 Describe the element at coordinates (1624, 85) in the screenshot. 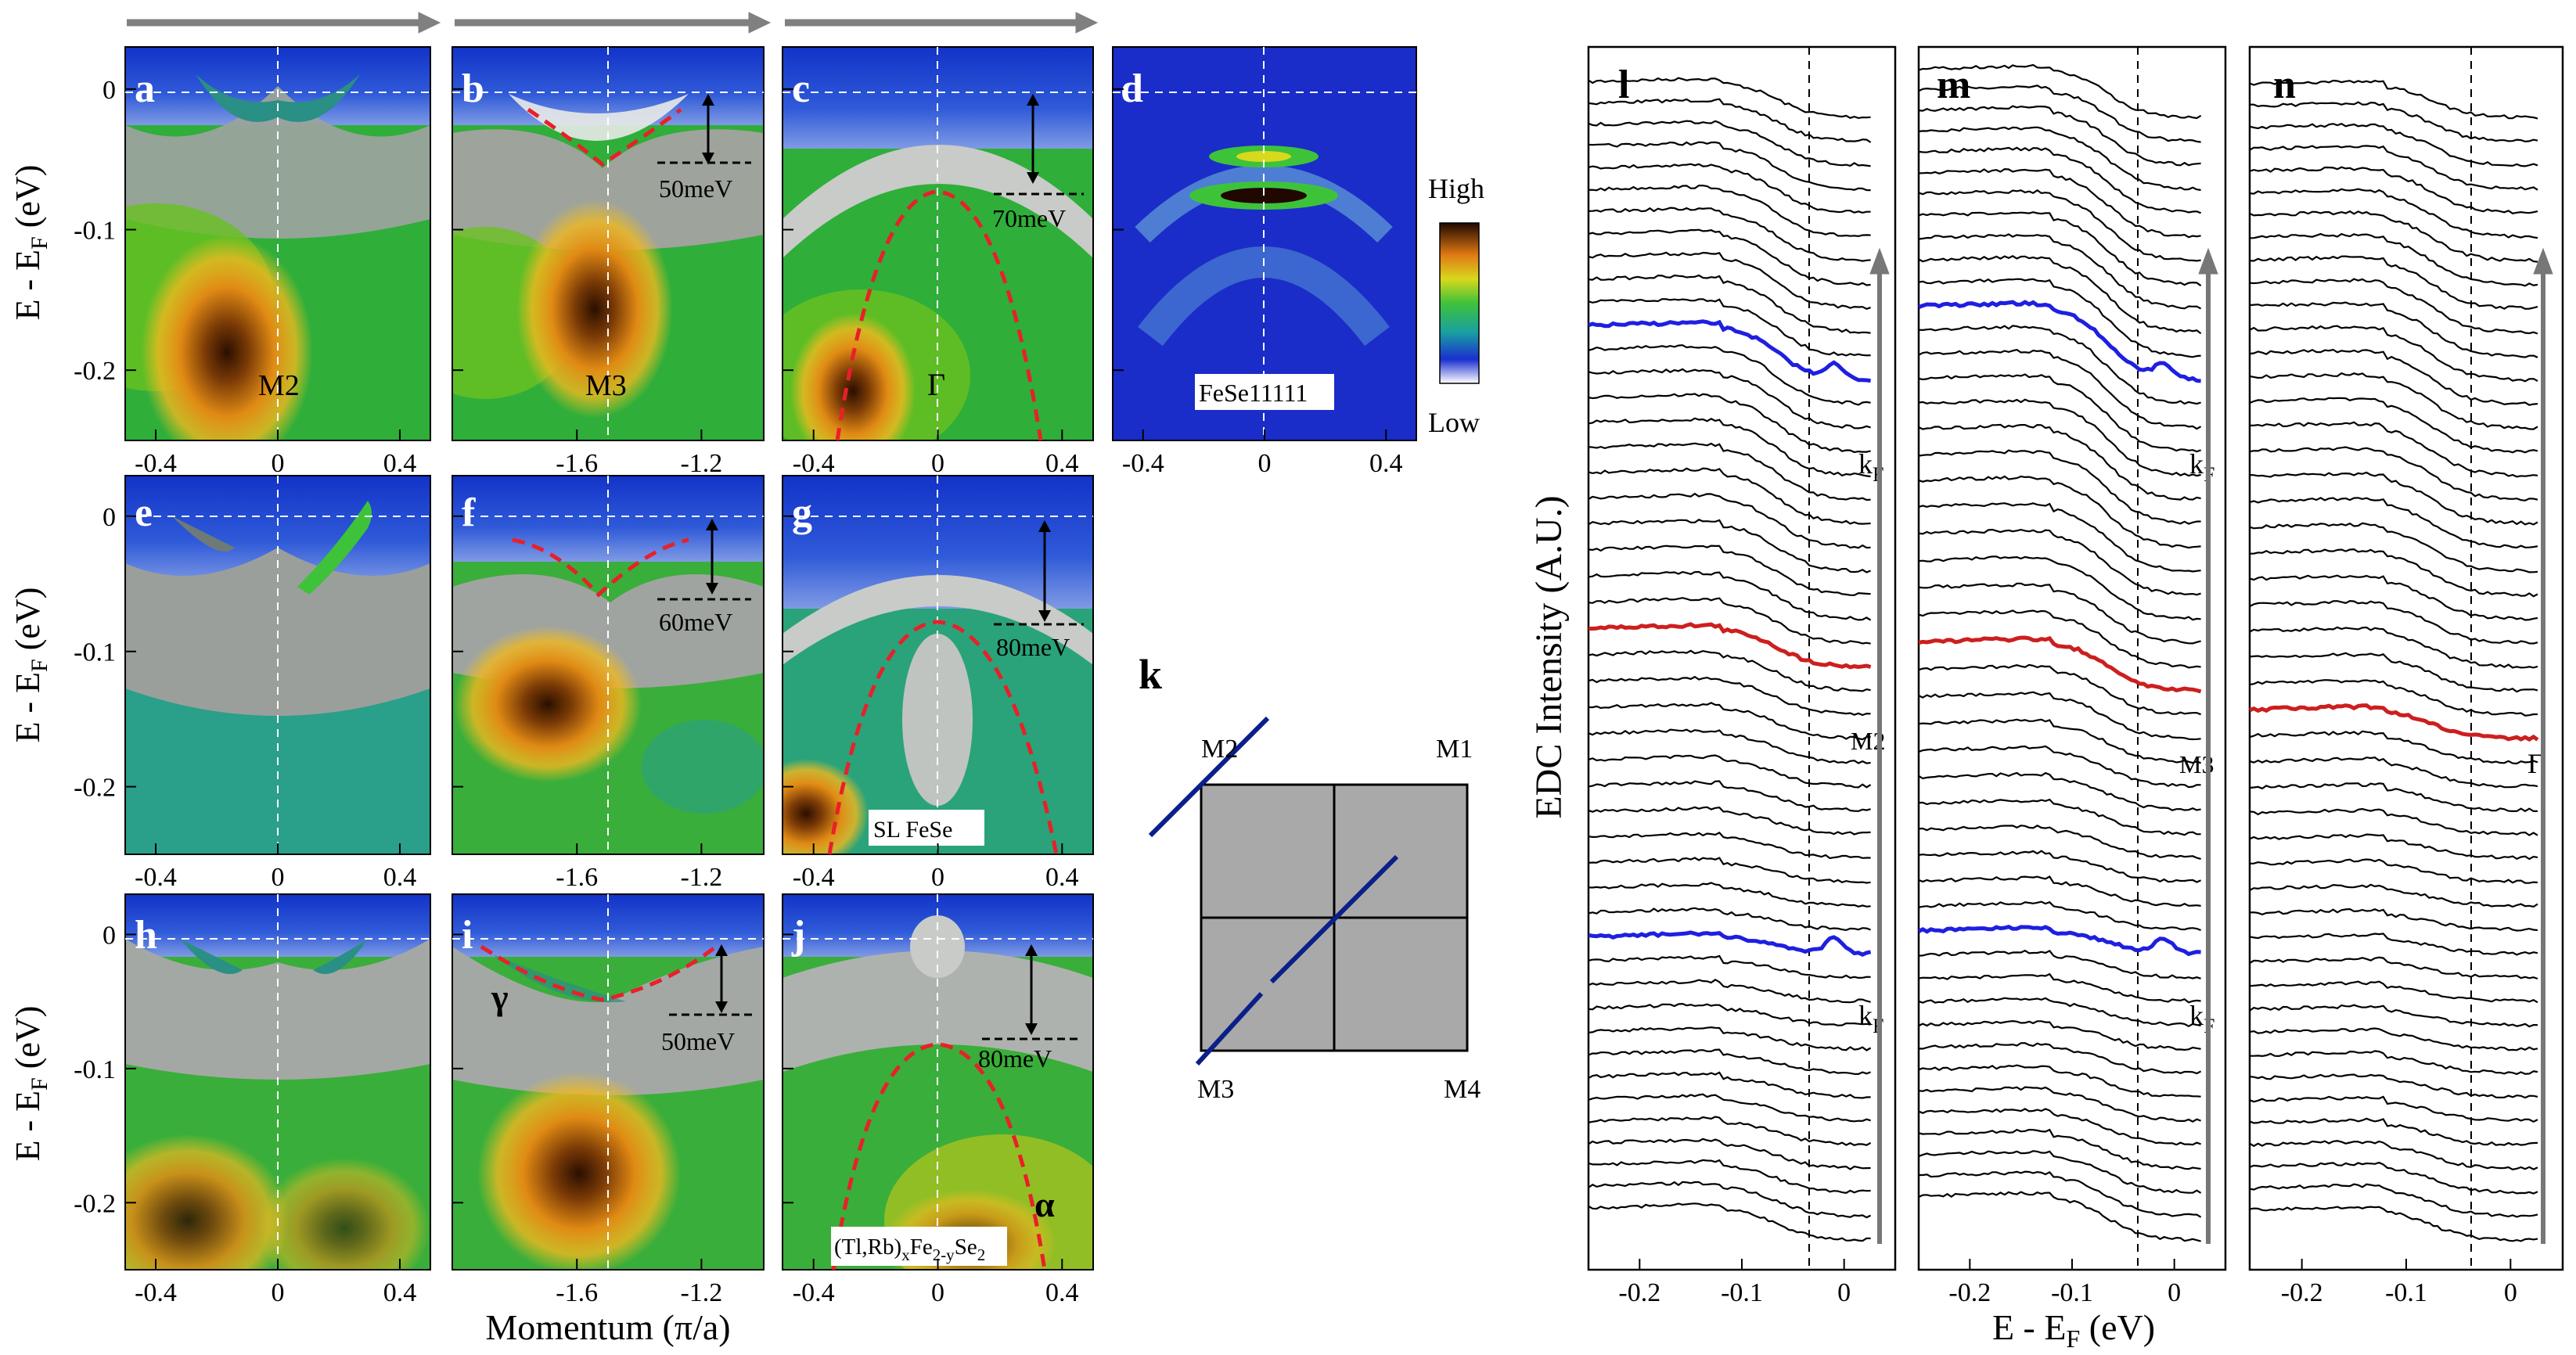

I see `panel-l-label: l` at that location.